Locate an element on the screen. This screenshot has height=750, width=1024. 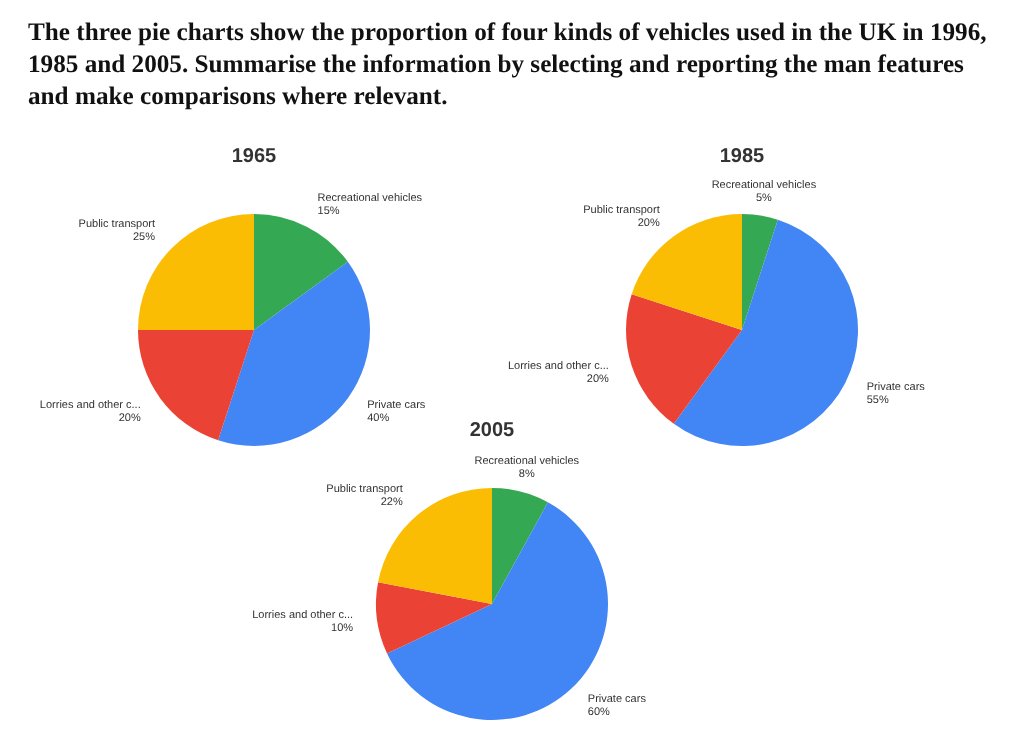
text: The three pie charts show the proportion of four kinds of vehicles used in the UK in 1996, 1985 and 2005. Summarise the information by selecting and reporting the man features and make comparisons where relevant. is located at coordinates (508, 64).